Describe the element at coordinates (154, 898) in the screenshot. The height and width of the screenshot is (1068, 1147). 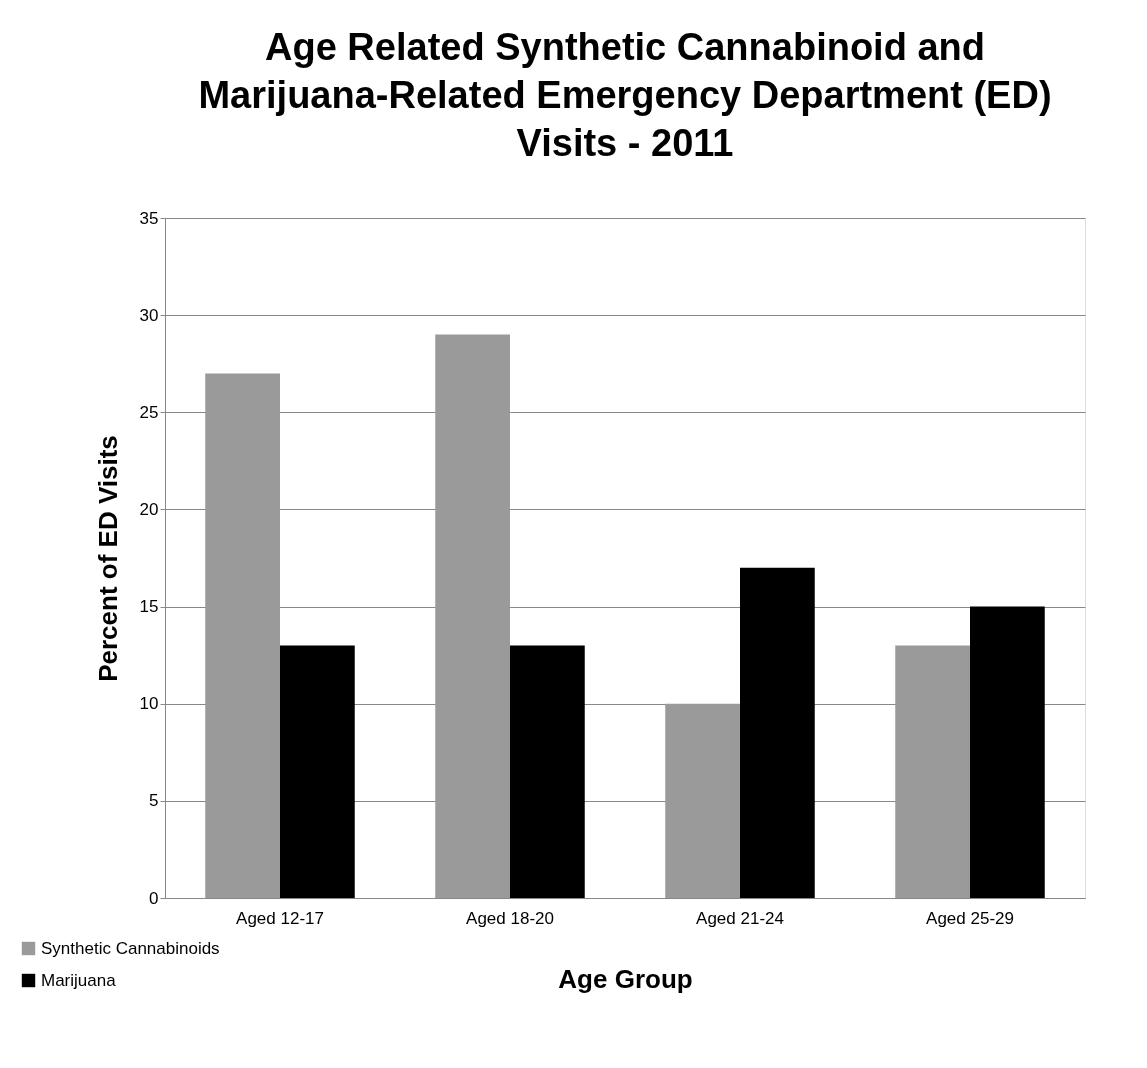
I see `y-tick-label: 0` at that location.